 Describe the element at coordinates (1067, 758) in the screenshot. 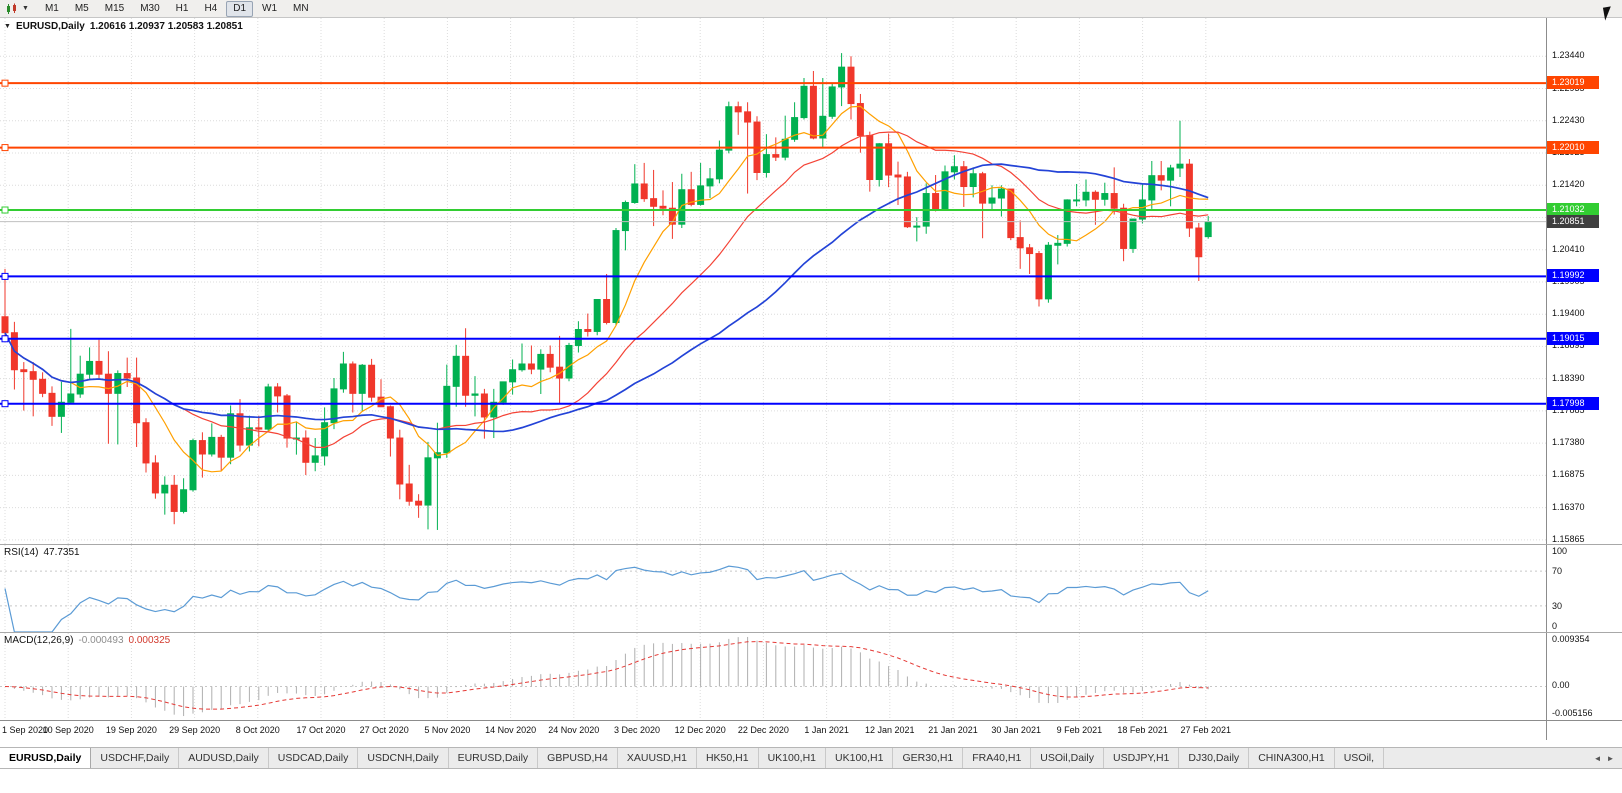

I see `chart-tab-usoil-daily: USOil,Daily` at that location.